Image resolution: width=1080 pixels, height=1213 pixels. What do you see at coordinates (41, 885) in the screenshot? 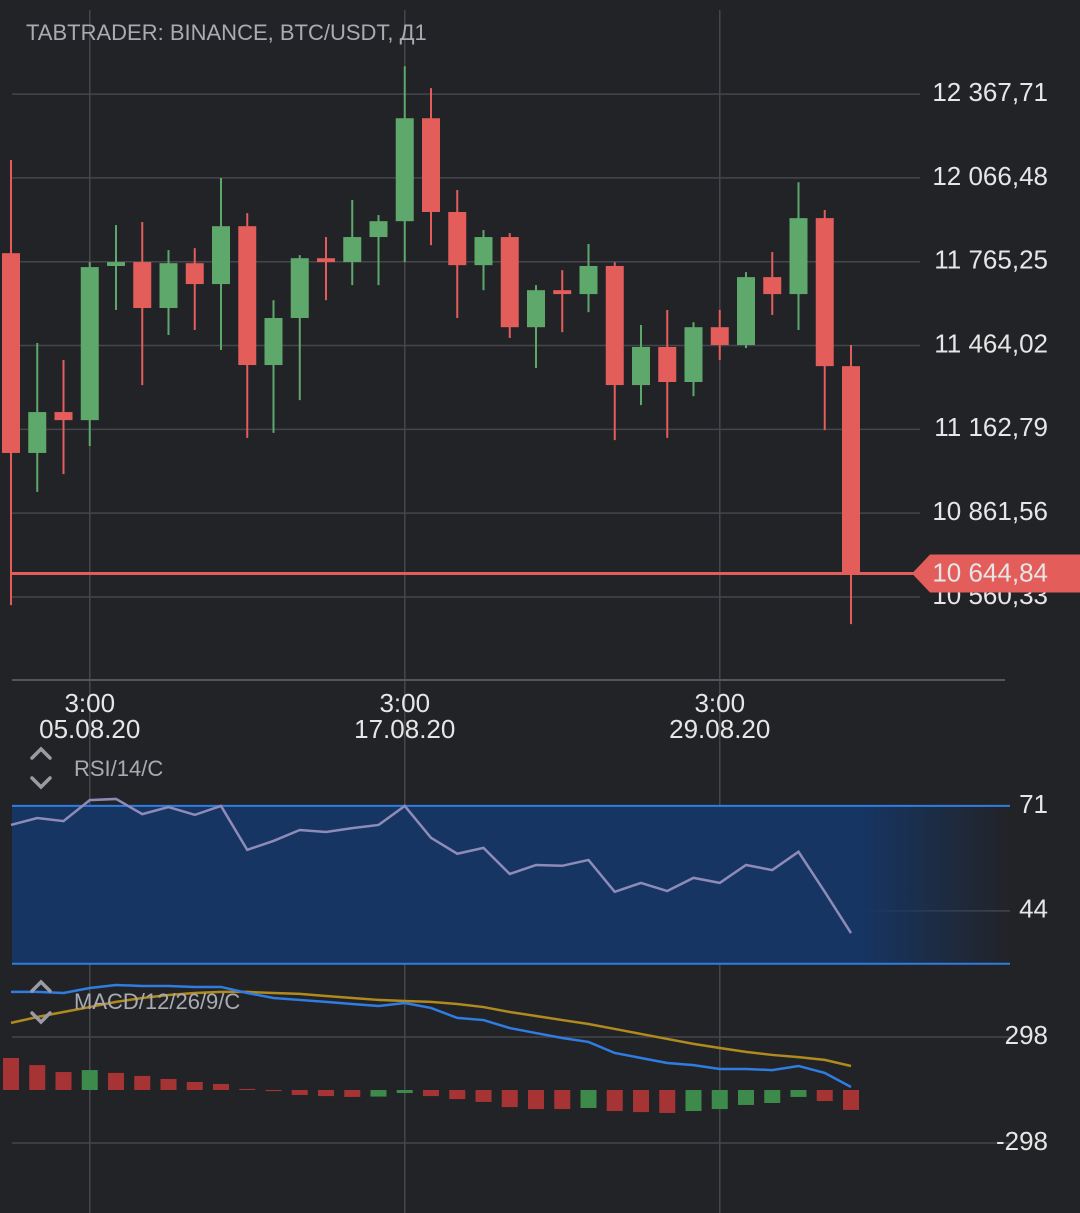
I see `collapse-icons` at bounding box center [41, 885].